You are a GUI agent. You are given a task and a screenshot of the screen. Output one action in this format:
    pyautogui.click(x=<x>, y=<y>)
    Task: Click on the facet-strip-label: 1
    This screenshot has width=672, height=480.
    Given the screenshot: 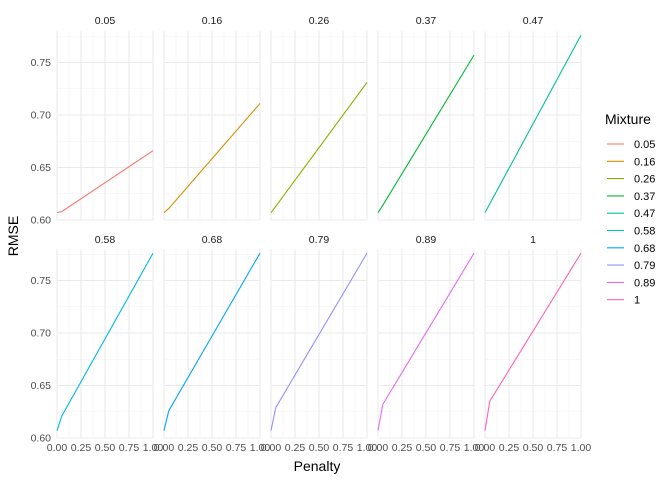 What is the action you would take?
    pyautogui.click(x=533, y=240)
    